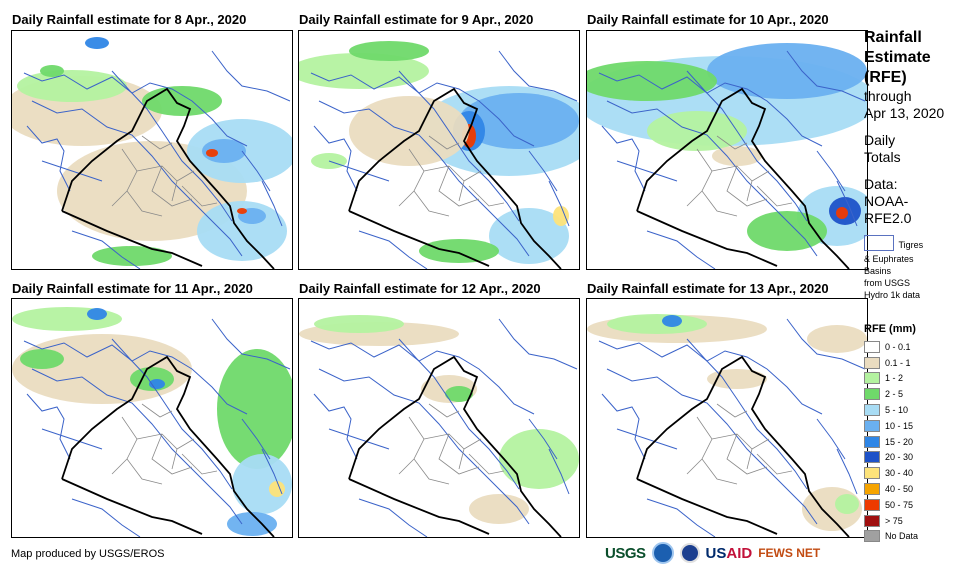 Image resolution: width=967 pixels, height=576 pixels. I want to click on legend-label: 5 - 10, so click(897, 410).